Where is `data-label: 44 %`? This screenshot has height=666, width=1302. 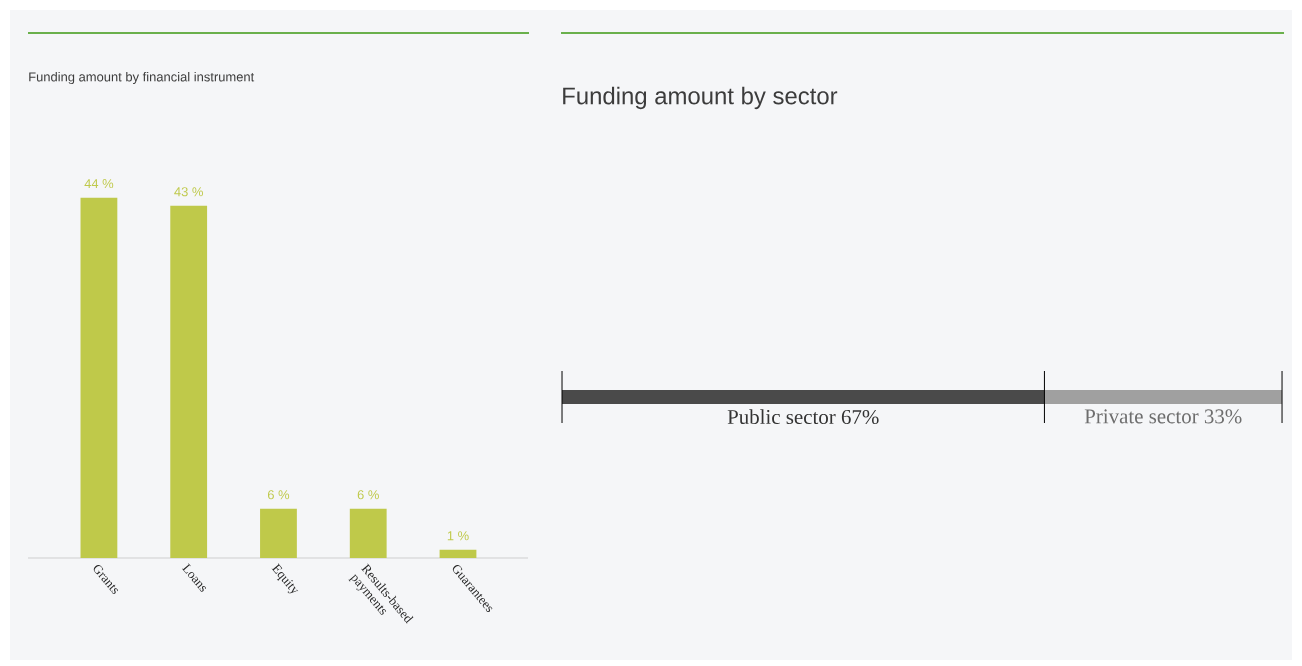
data-label: 44 % is located at coordinates (99, 184).